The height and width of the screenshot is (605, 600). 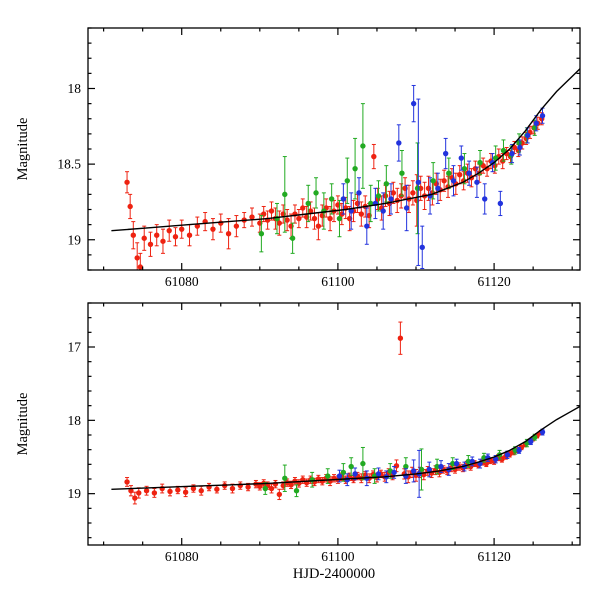 I want to click on series-blue, so click(x=441, y=463).